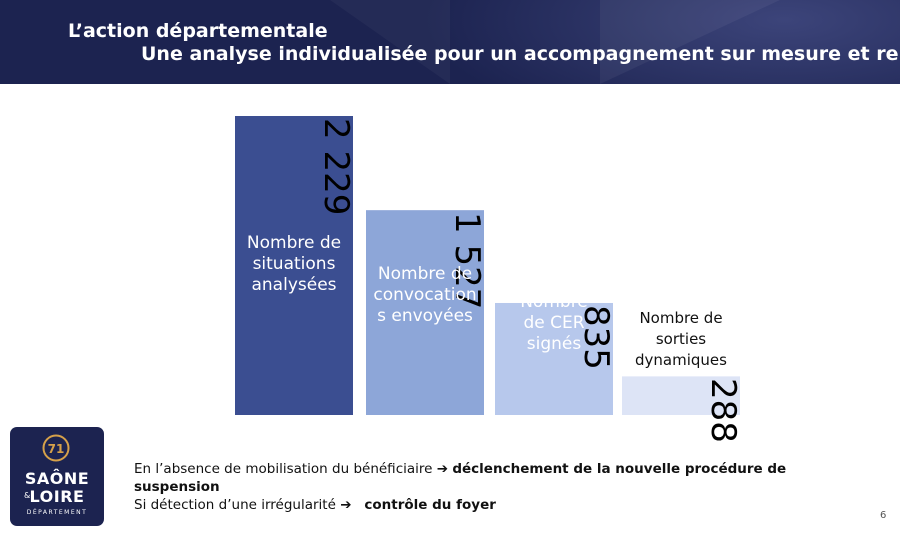 The image size is (900, 534). I want to click on svg-text: 71, so click(56, 449).